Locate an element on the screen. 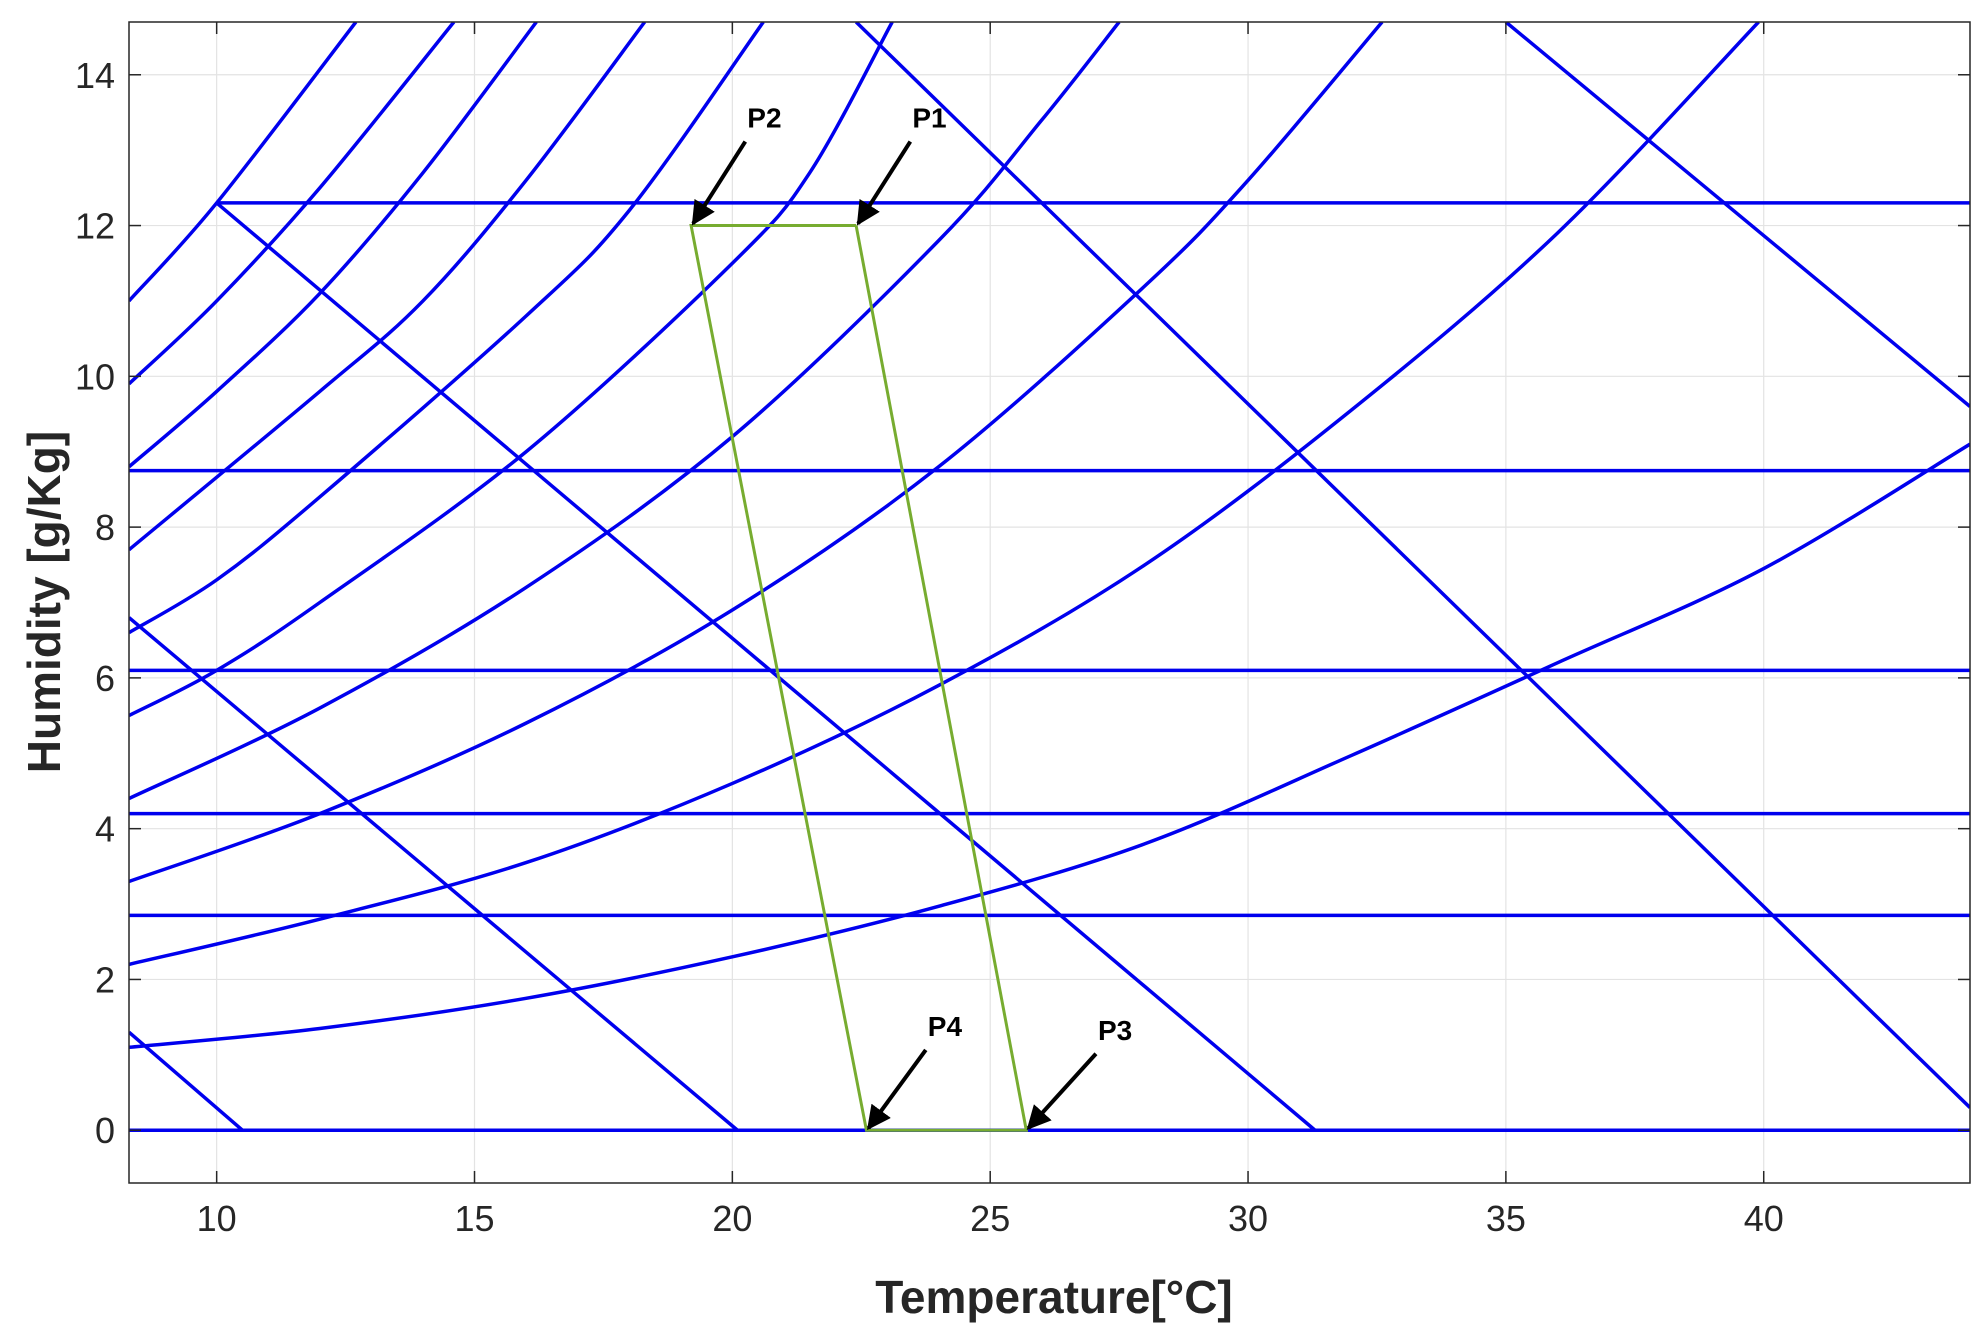  y-tick-label: 0 is located at coordinates (105, 1130).